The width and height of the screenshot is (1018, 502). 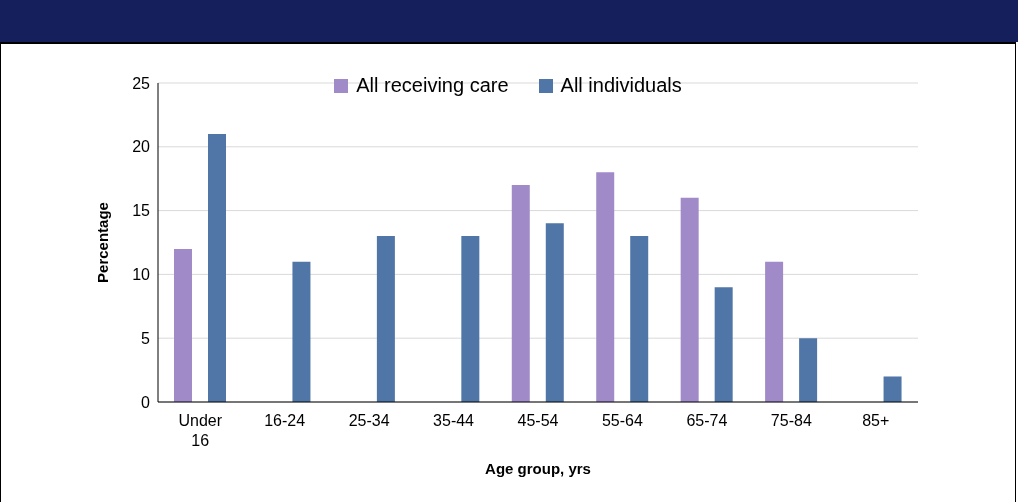 I want to click on y-tick-label: 15, so click(x=141, y=211).